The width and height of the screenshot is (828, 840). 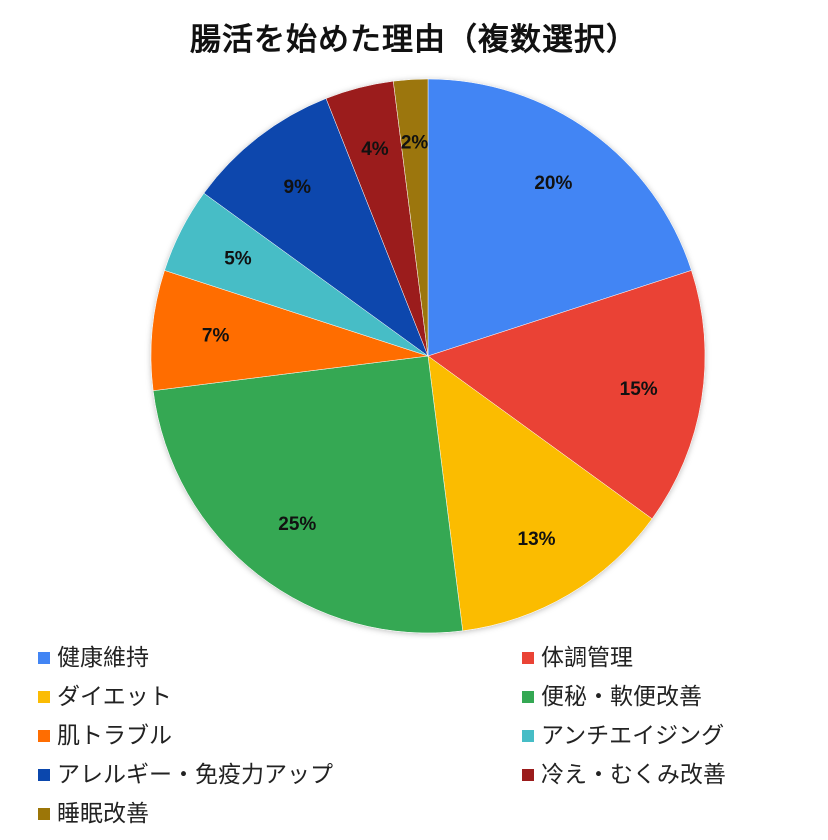 What do you see at coordinates (537, 539) in the screenshot?
I see `slice-data-label-3: 13%` at bounding box center [537, 539].